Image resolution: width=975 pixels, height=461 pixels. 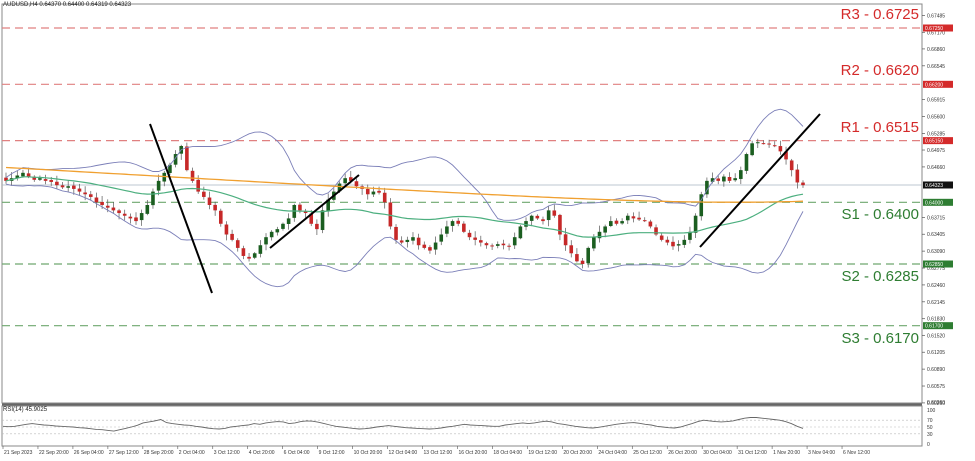 What do you see at coordinates (879, 71) in the screenshot?
I see `level-label-r2: R2 - 0.6620` at bounding box center [879, 71].